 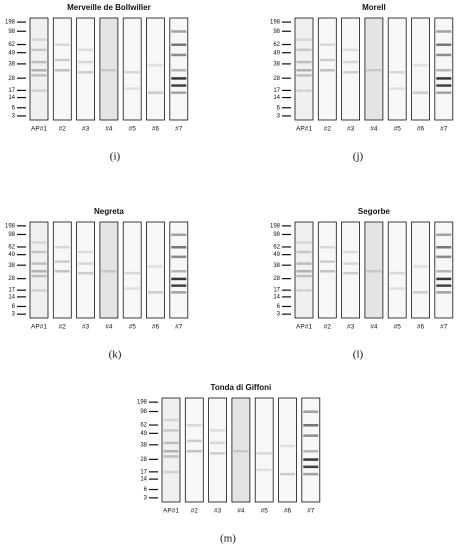 I want to click on marker-label: 62, so click(x=276, y=45).